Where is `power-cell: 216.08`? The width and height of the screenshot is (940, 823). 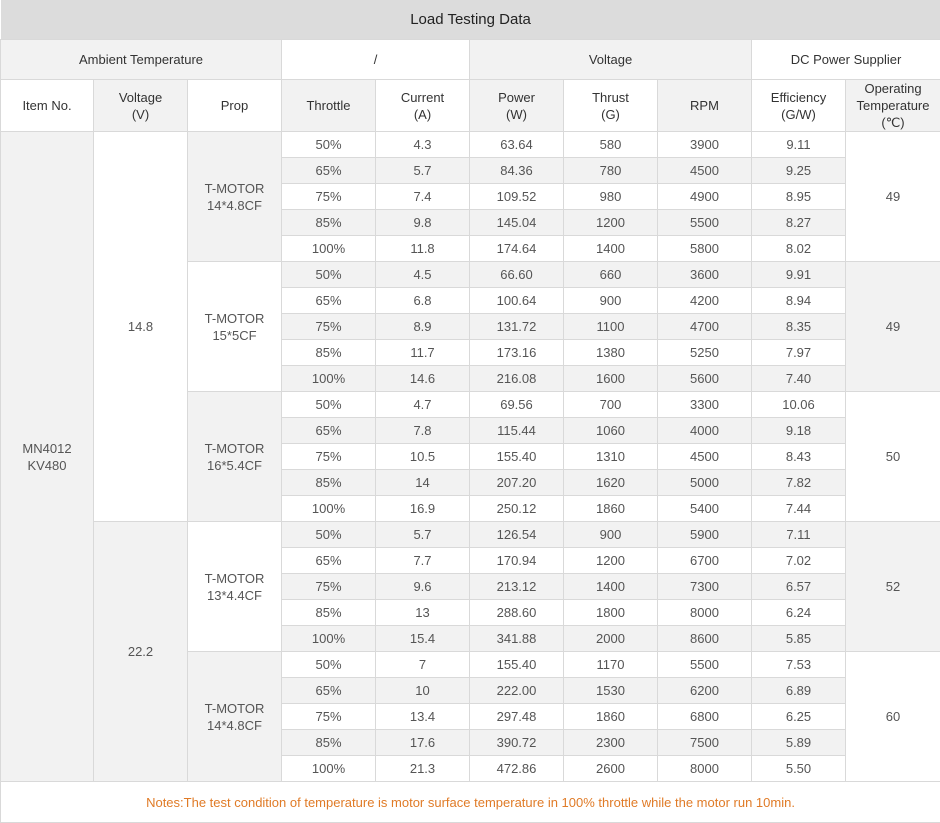
power-cell: 216.08 is located at coordinates (516, 378).